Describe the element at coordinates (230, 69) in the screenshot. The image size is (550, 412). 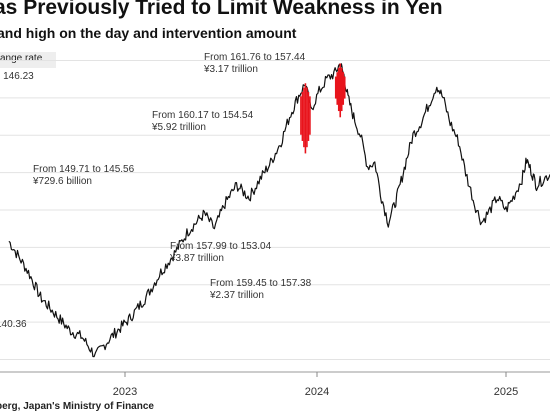
I see `annotation-amount: ¥3.17 trillion` at that location.